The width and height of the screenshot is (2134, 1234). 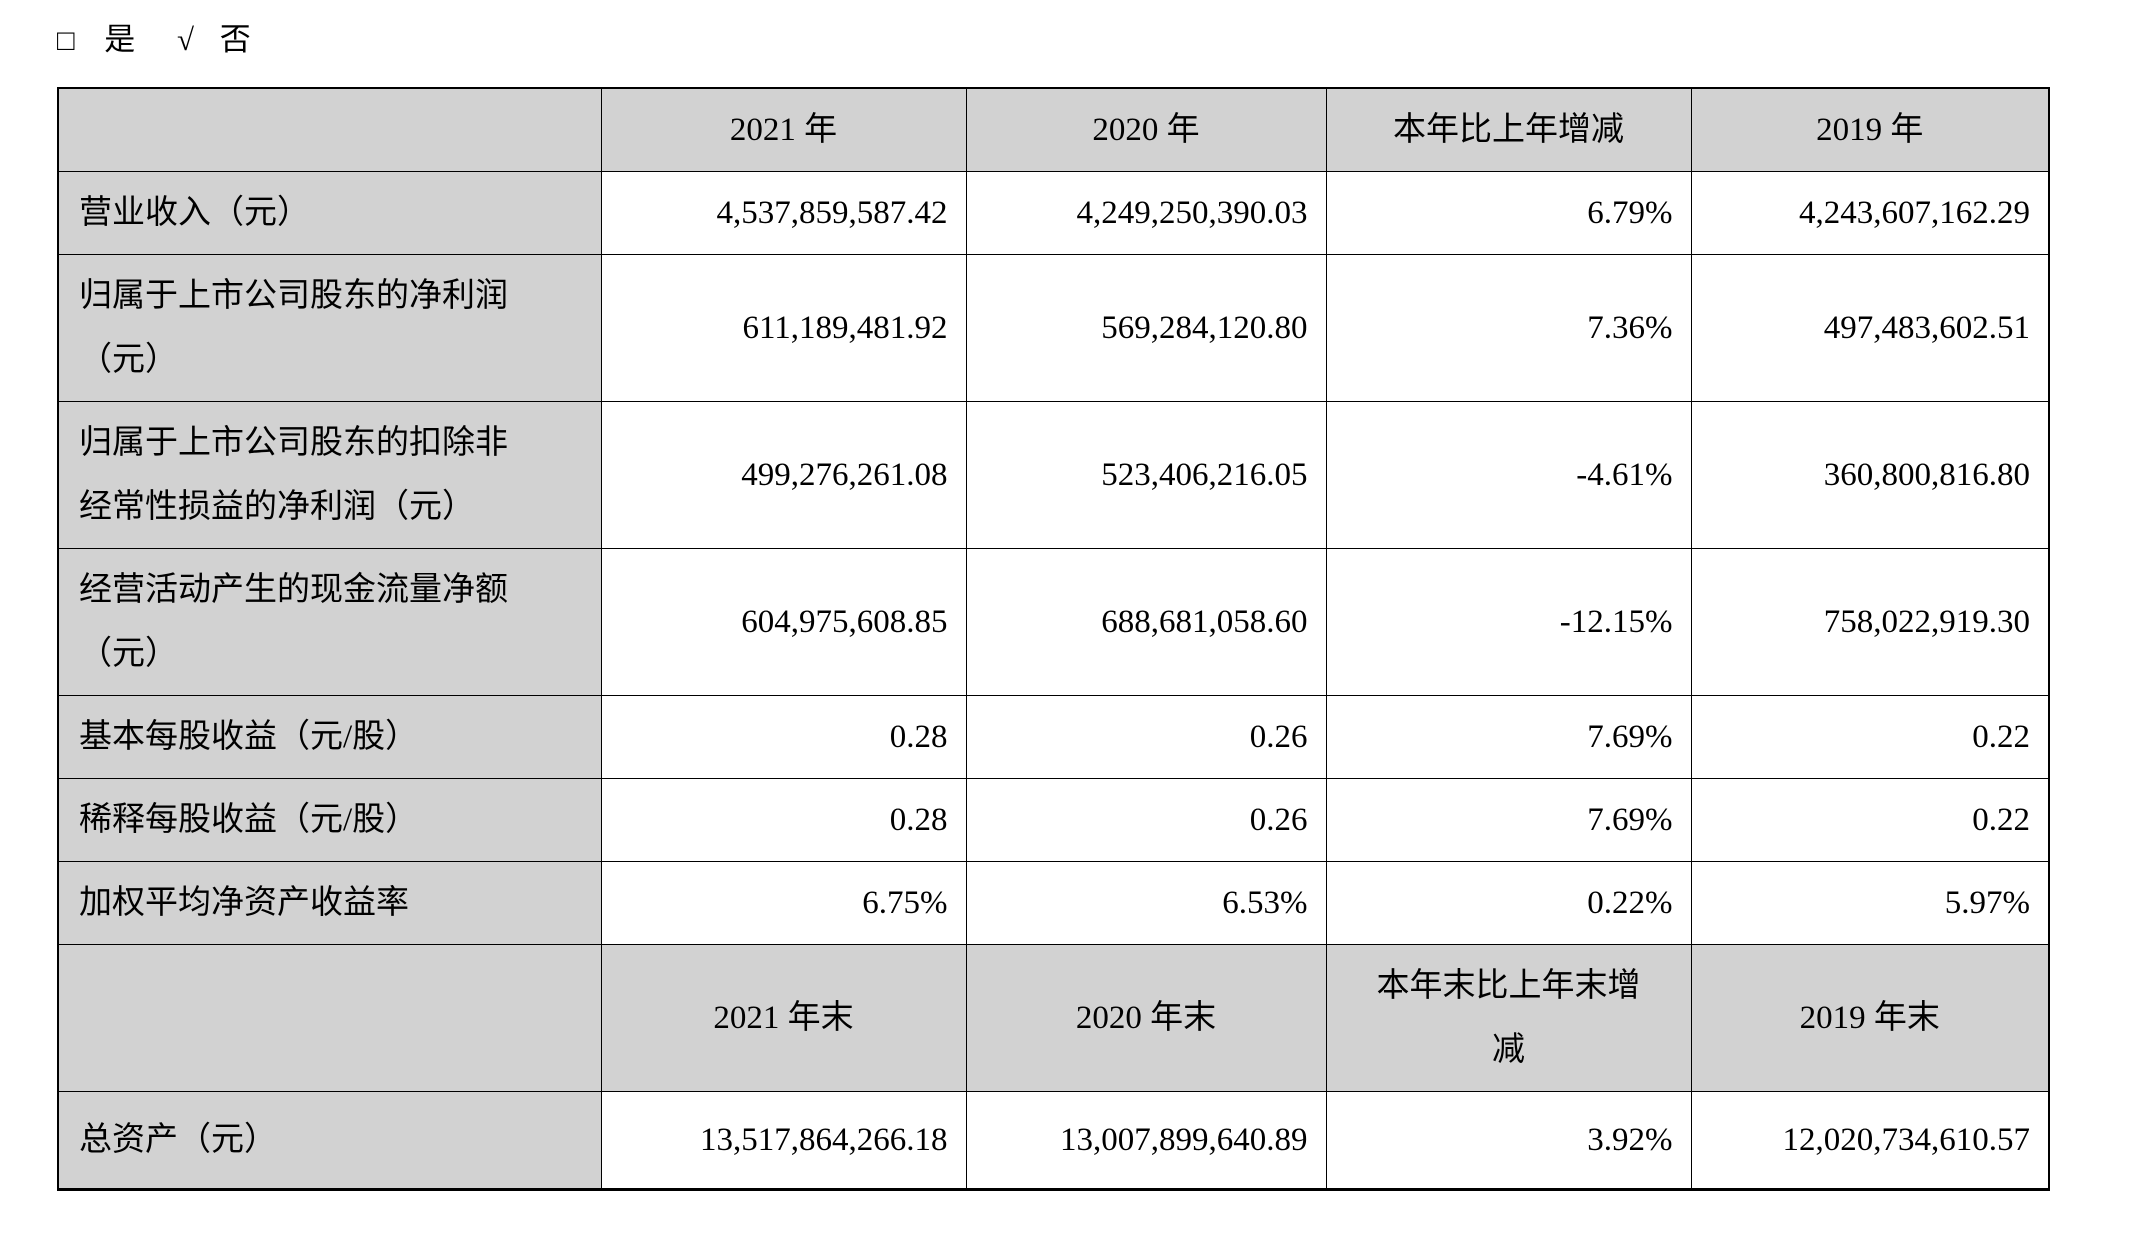 I want to click on check-icon: √, so click(x=186, y=39).